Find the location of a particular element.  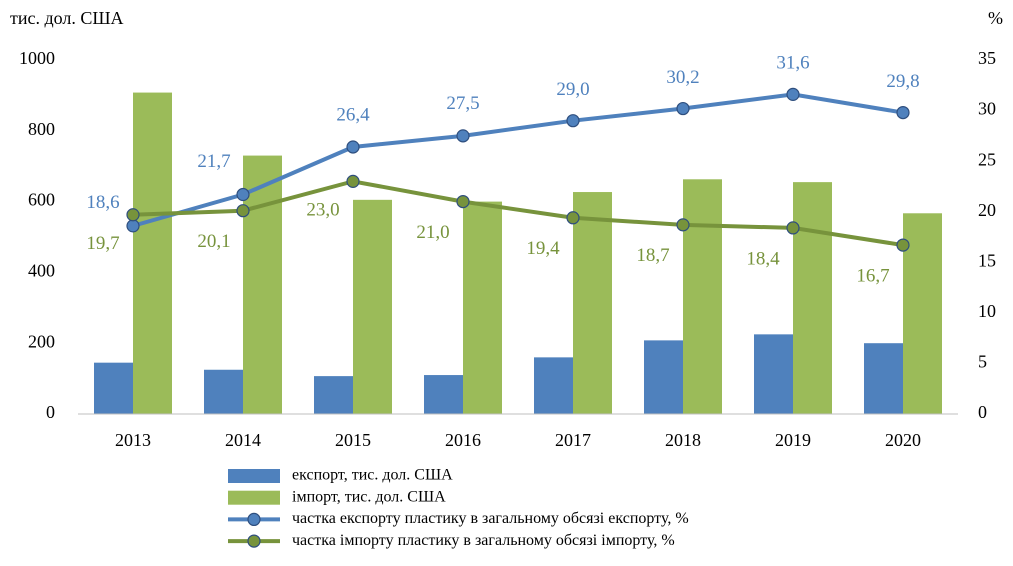

data-label: 18,7 is located at coordinates (652, 255).